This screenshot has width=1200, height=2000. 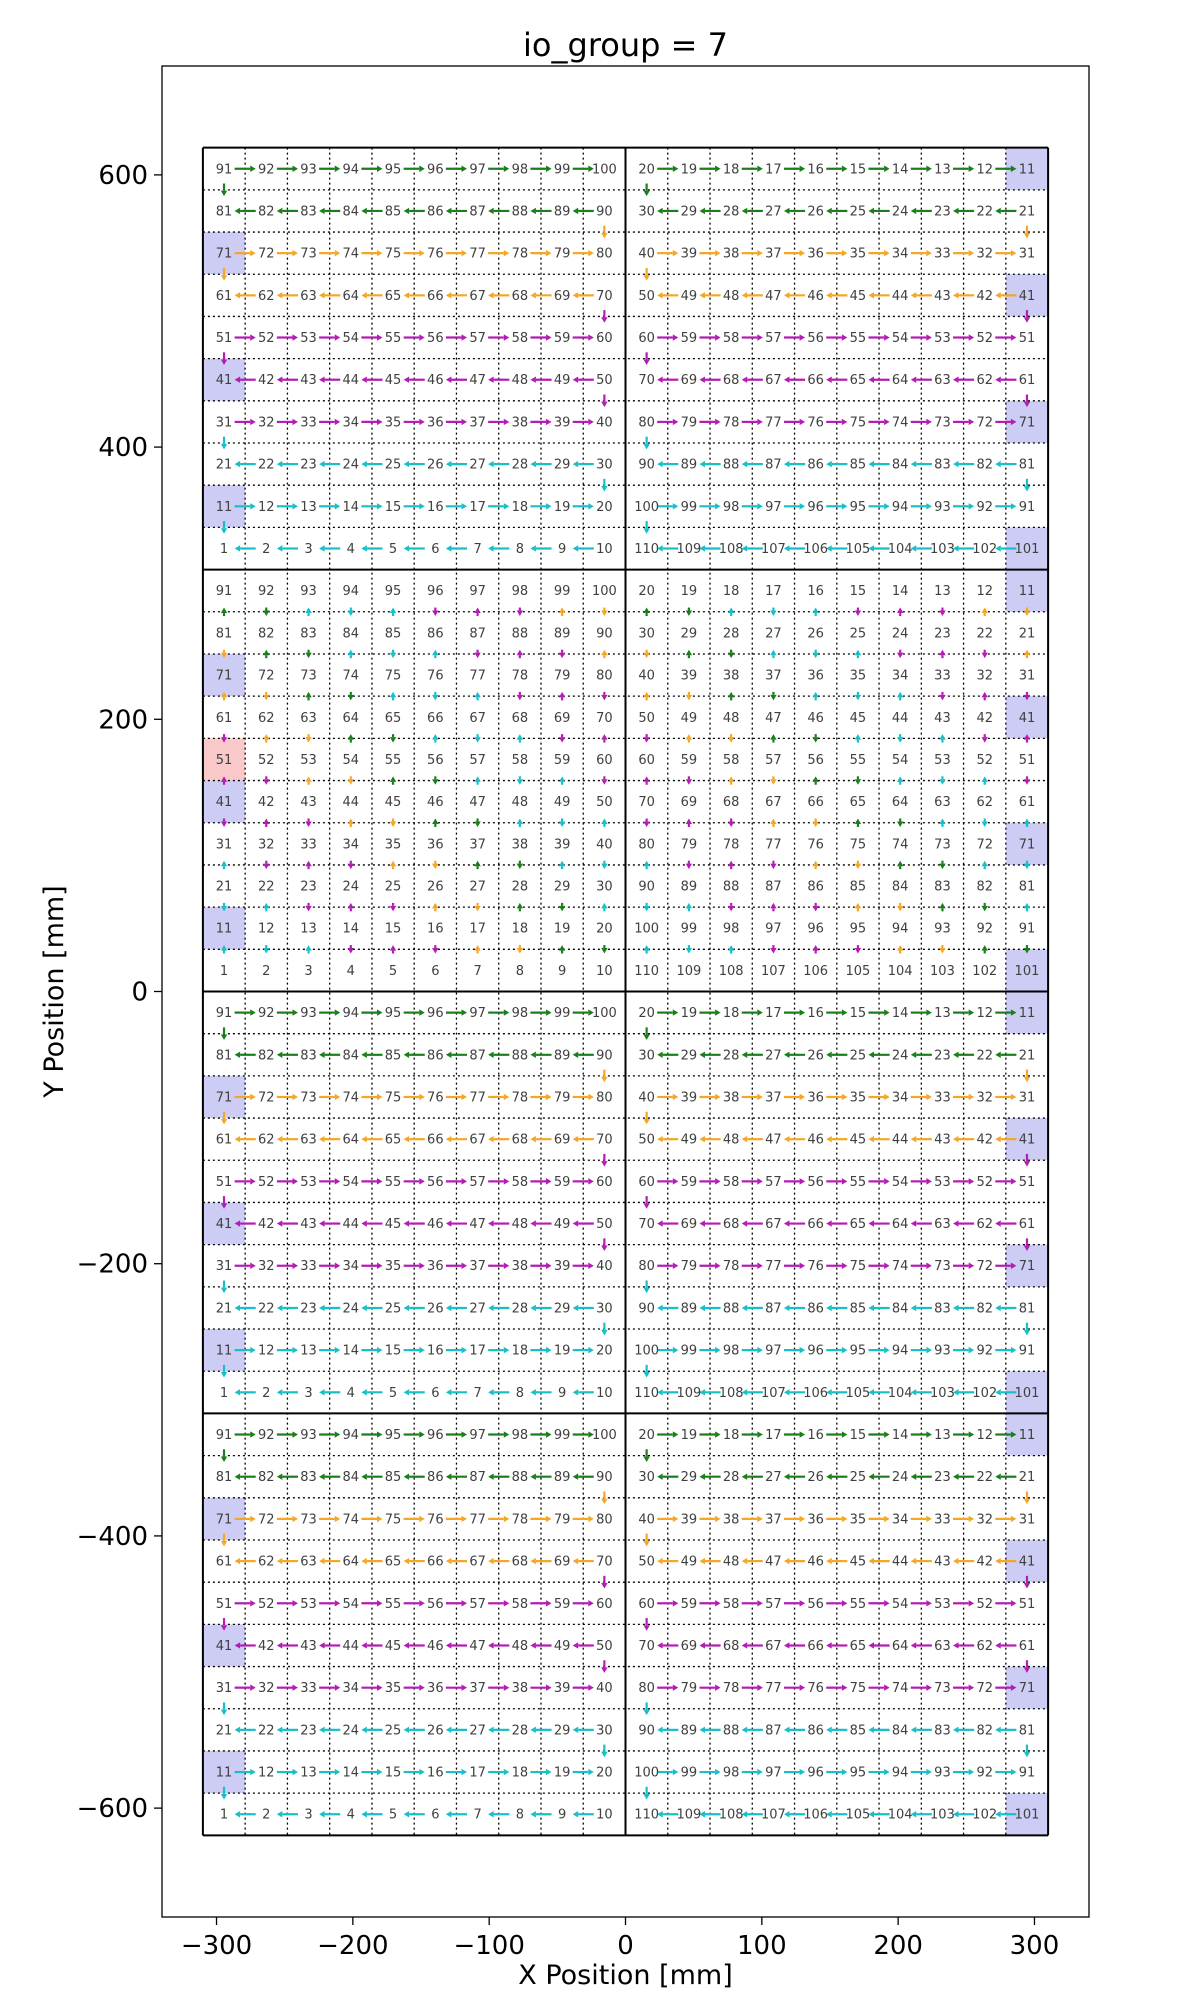 I want to click on chip-label: 95, so click(x=393, y=169).